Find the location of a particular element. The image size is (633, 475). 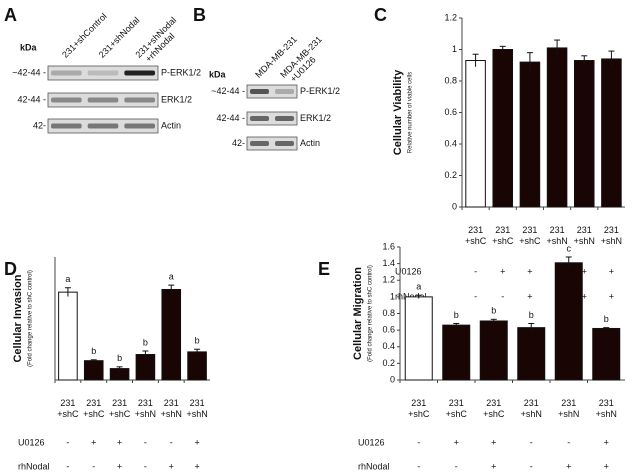

y-tick-label: 0.6 is located at coordinates (388, 330).